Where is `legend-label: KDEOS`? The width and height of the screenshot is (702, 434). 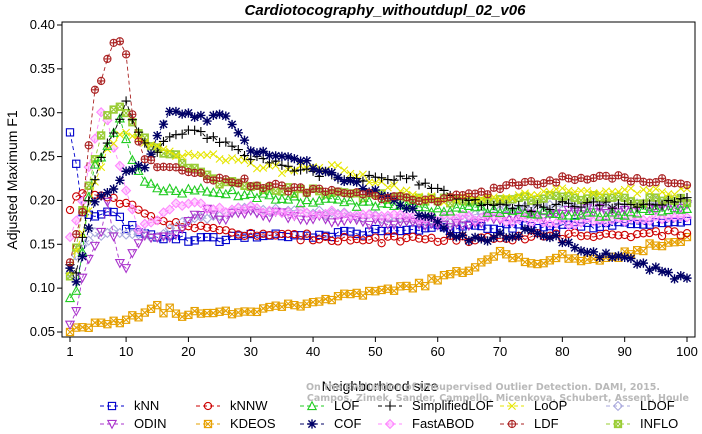
legend-label: KDEOS is located at coordinates (253, 423).